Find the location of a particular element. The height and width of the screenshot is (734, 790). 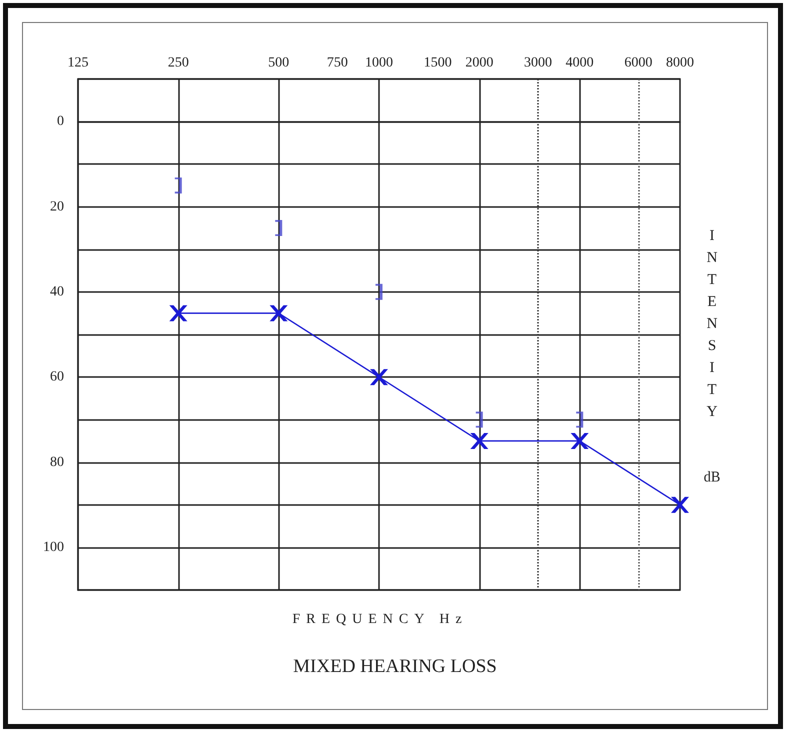

x-tick-label: 6000 is located at coordinates (638, 63).